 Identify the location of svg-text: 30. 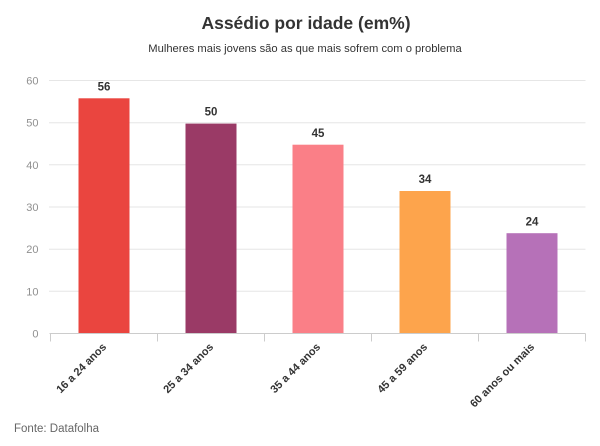
(32, 208).